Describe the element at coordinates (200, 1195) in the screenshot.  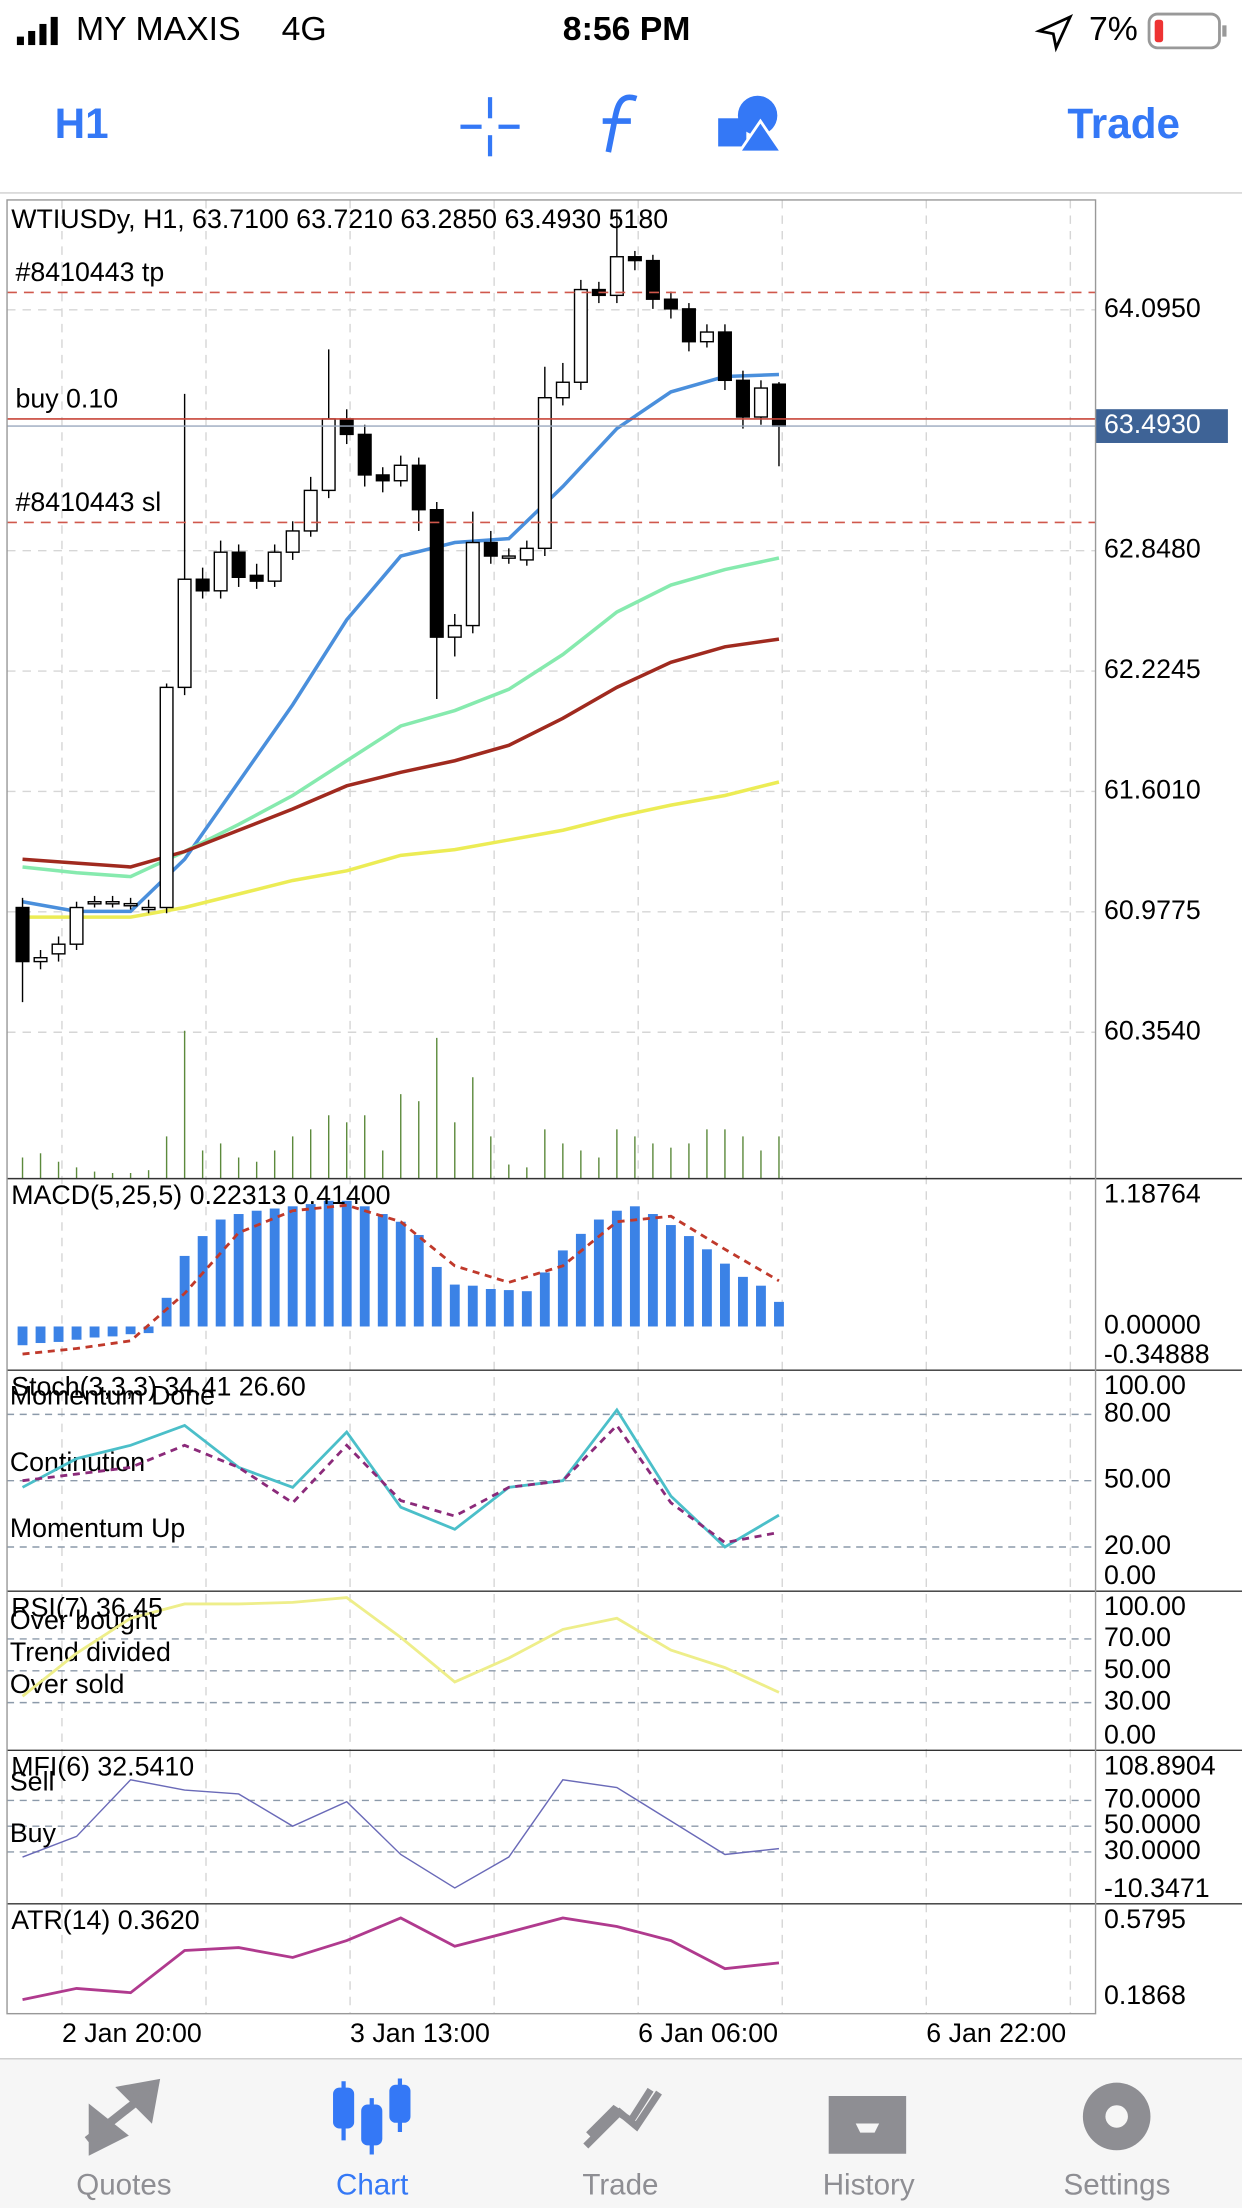
I see `indicator-label: MACD(5,25,5) 0.22313 0.41400` at that location.